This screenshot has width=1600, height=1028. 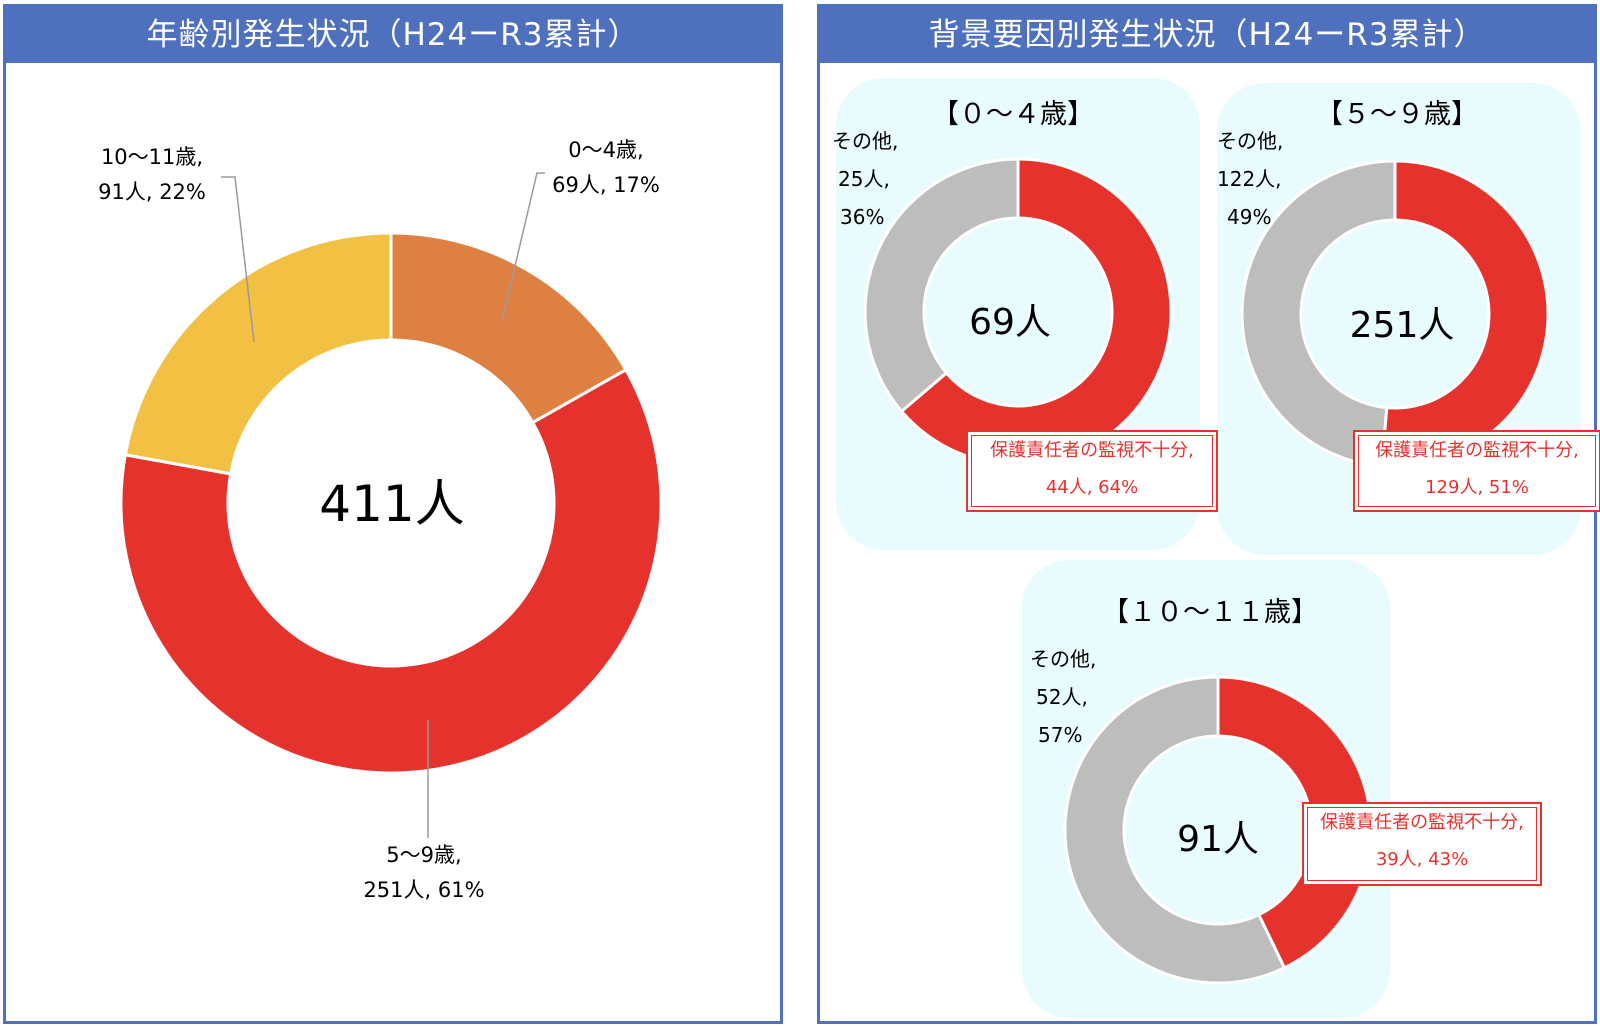 What do you see at coordinates (1013, 114) in the screenshot?
I see `subchart-title-0-4: 【０～４歳】` at bounding box center [1013, 114].